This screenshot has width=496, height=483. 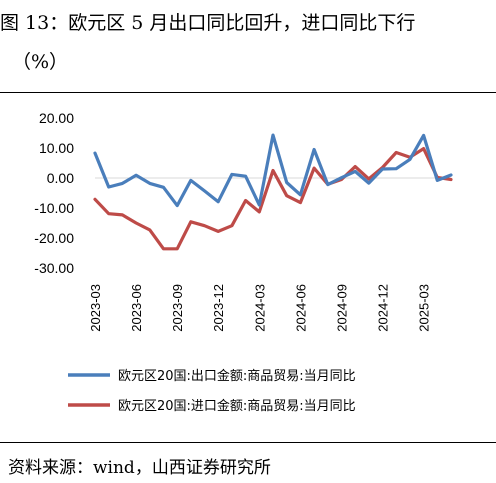 I want to click on top-divider, so click(x=248, y=92).